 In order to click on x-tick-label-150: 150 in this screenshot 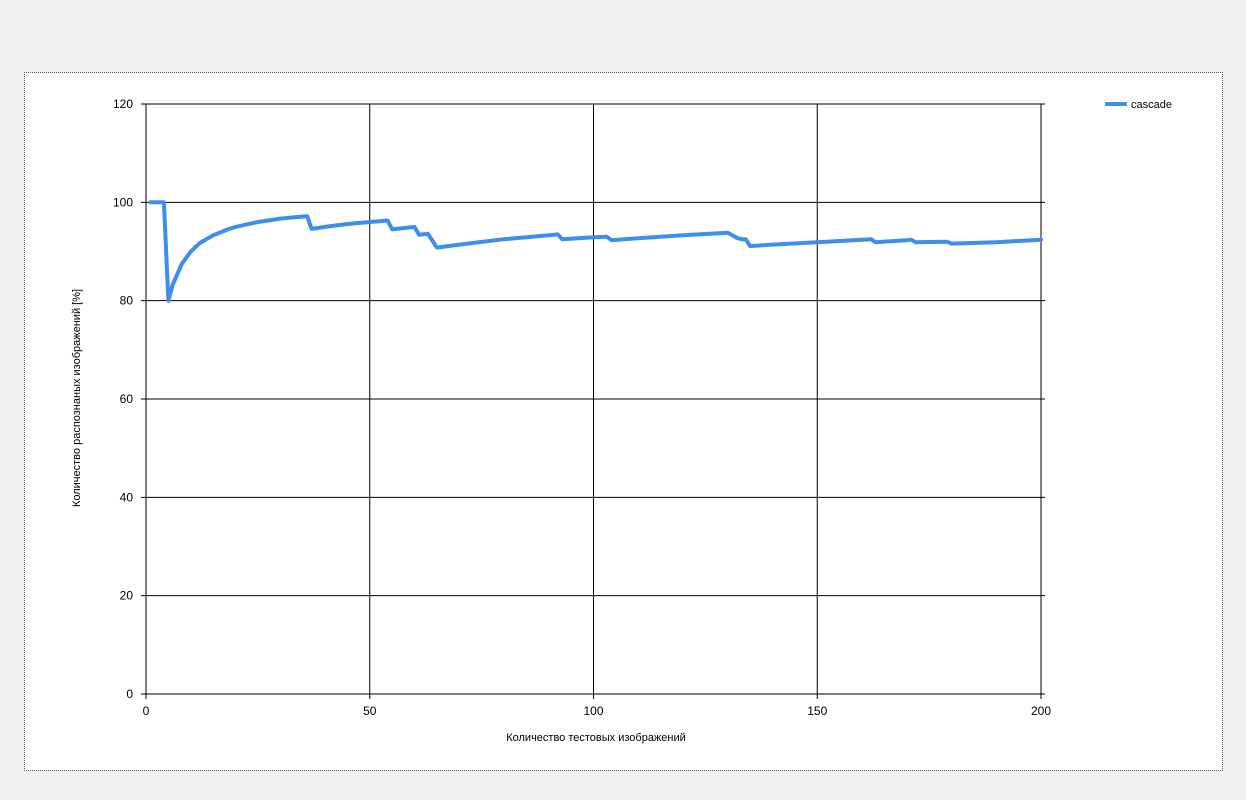, I will do `click(817, 711)`.